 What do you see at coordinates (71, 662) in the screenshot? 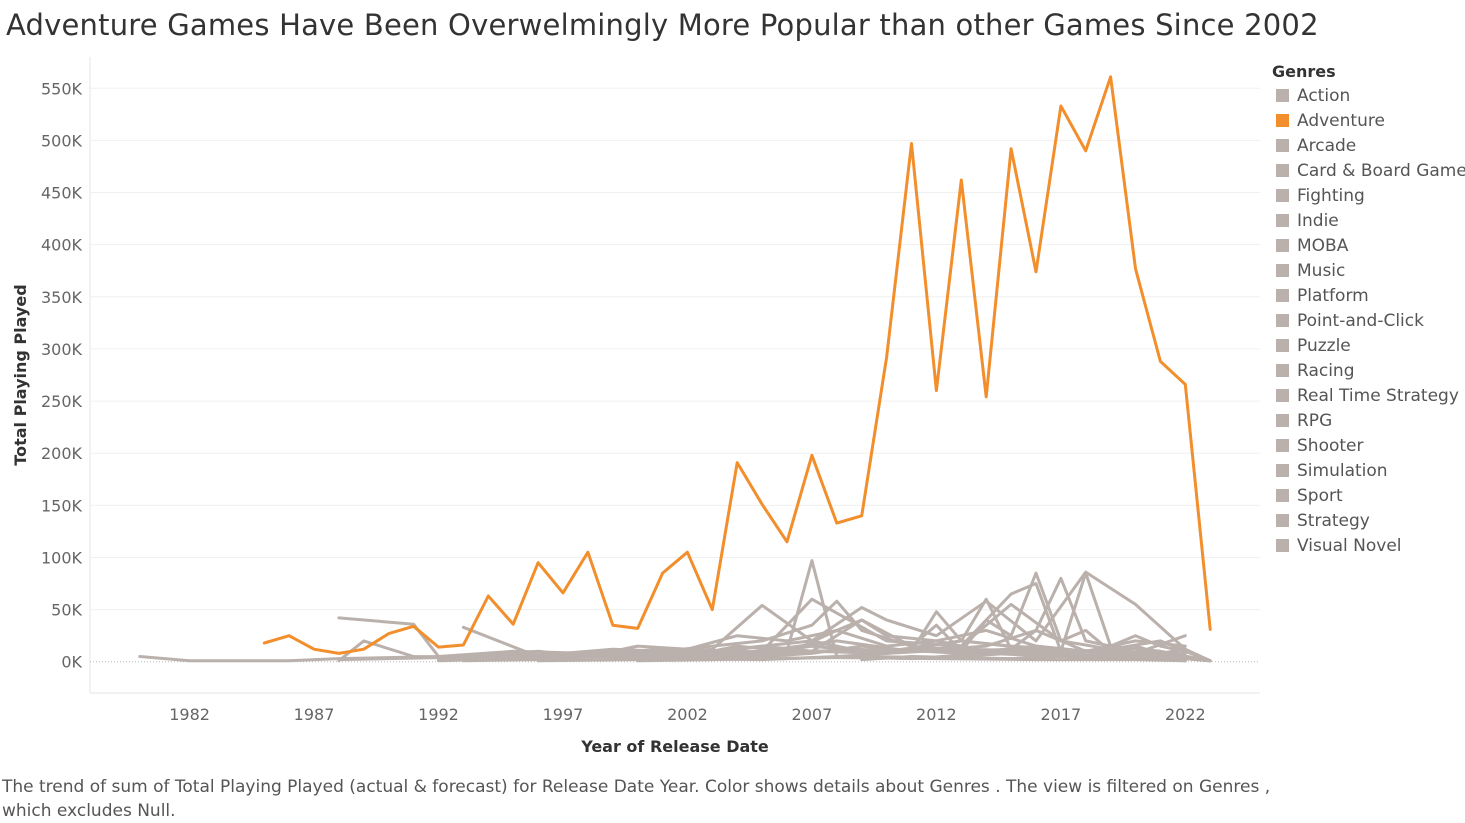
I see `y-tick-label: 0K` at bounding box center [71, 662].